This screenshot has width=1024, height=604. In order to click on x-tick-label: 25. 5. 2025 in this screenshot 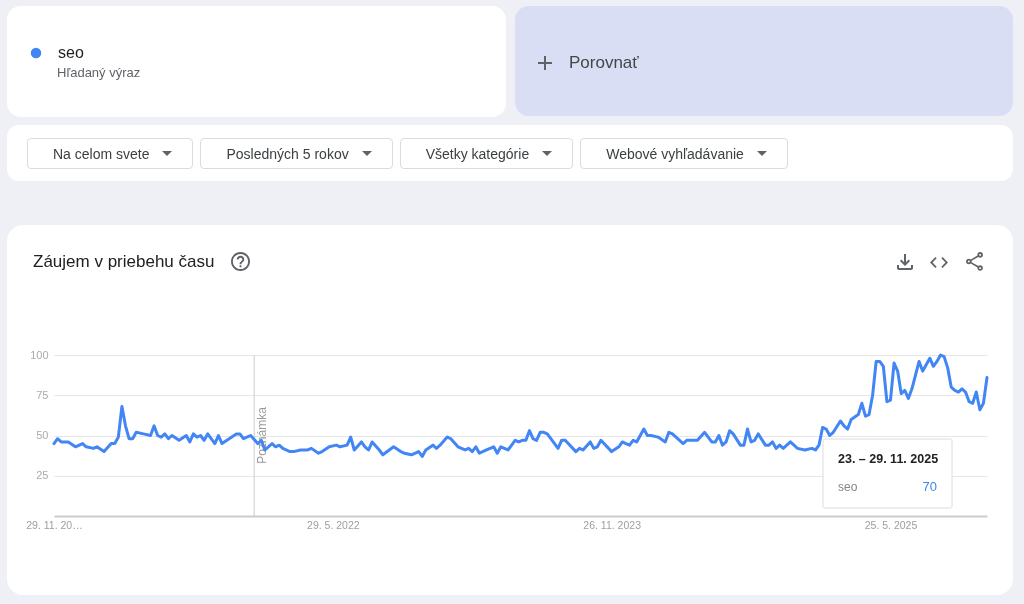, I will do `click(891, 524)`.